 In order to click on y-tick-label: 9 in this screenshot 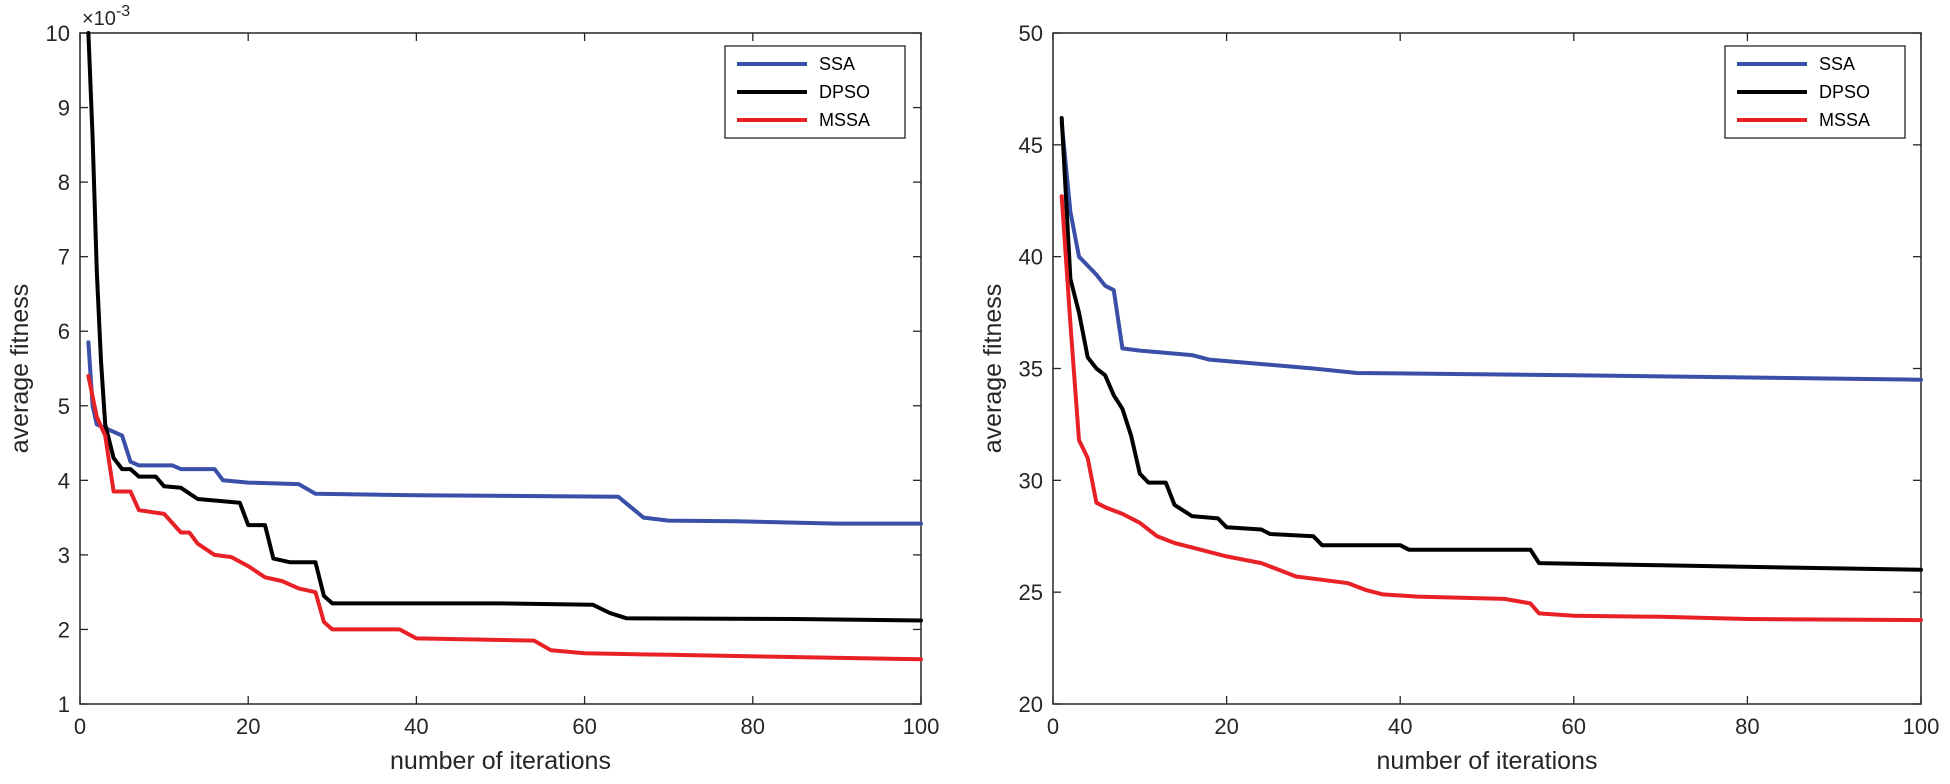, I will do `click(64, 108)`.